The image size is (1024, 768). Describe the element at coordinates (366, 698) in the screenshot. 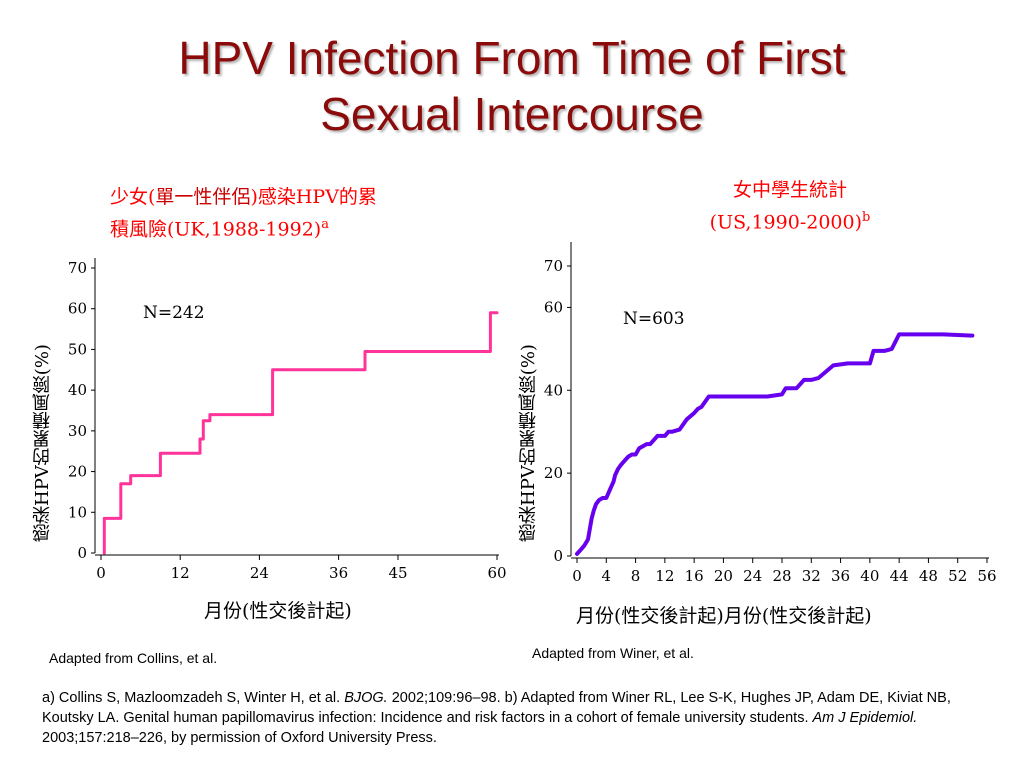

I see `ref-a-journal: BJOG.` at that location.